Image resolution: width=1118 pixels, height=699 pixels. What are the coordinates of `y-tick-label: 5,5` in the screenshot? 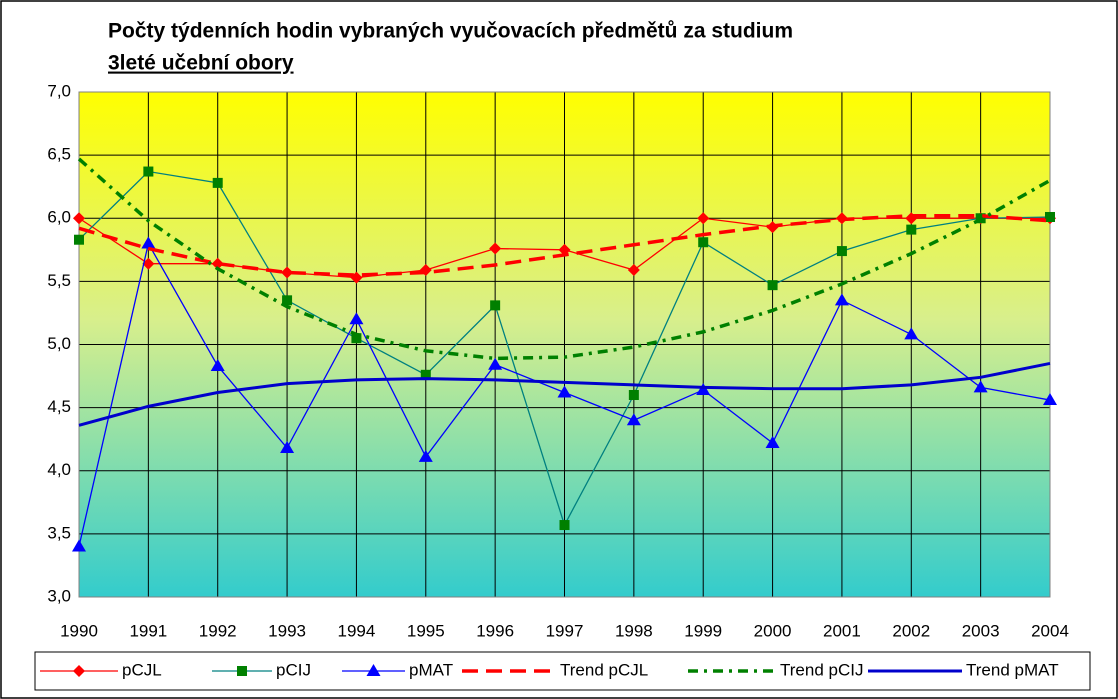 It's located at (59, 280).